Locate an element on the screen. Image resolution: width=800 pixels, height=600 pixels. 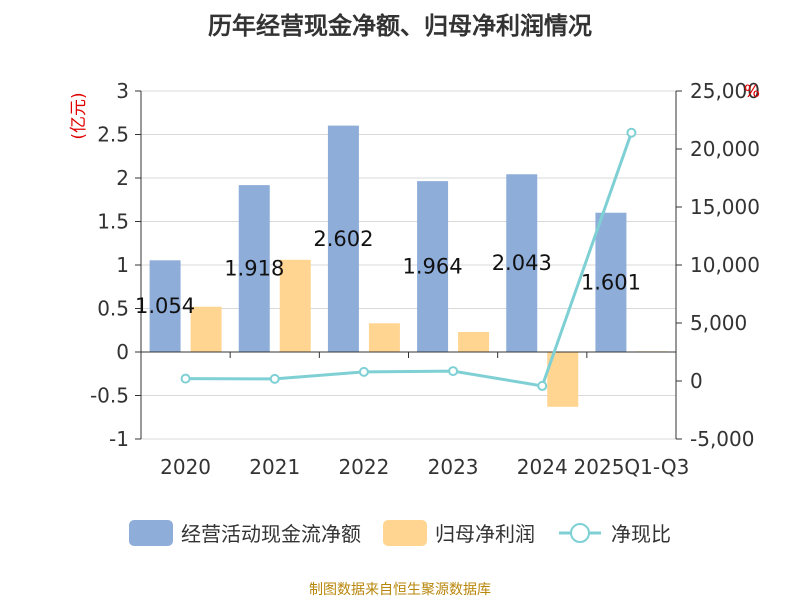
right-tick-label: 0 is located at coordinates (696, 381).